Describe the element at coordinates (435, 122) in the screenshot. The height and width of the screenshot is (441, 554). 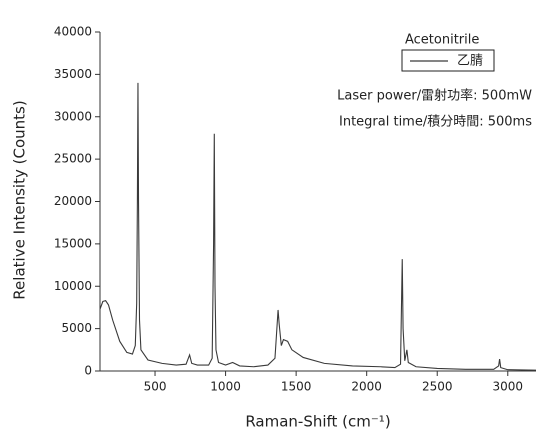
I see `annotation: Integral time/積分時間: 500ms` at that location.